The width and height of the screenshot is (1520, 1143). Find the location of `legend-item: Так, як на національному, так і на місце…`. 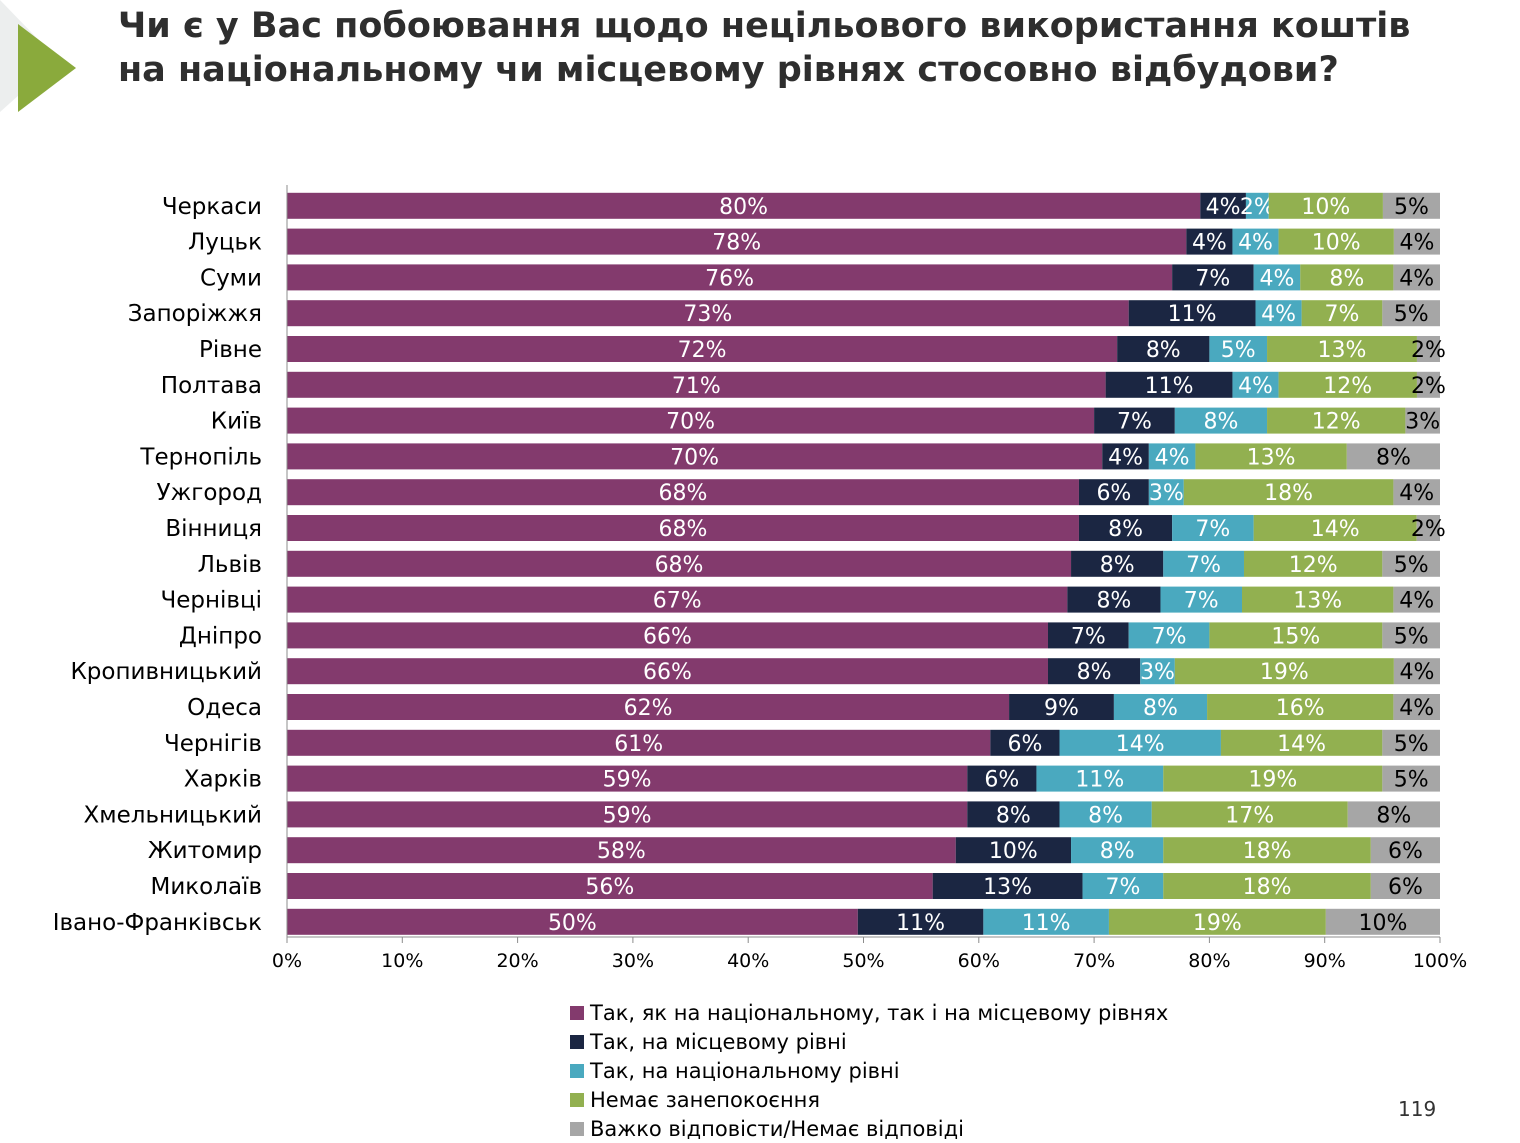

legend-item: Так, як на національному, так і на місце… is located at coordinates (869, 1012).